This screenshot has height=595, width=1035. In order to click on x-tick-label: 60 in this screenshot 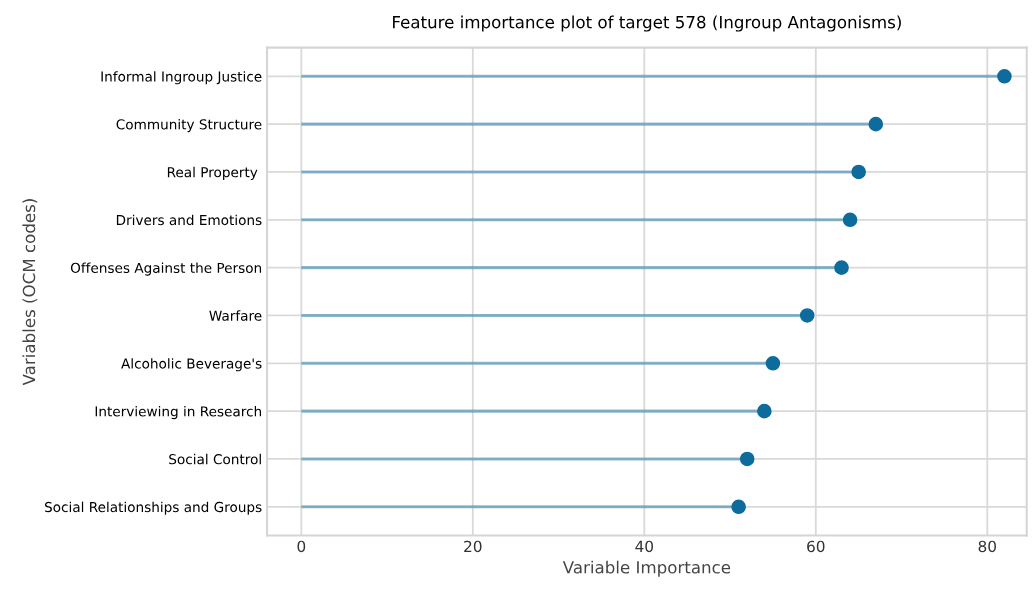, I will do `click(816, 546)`.